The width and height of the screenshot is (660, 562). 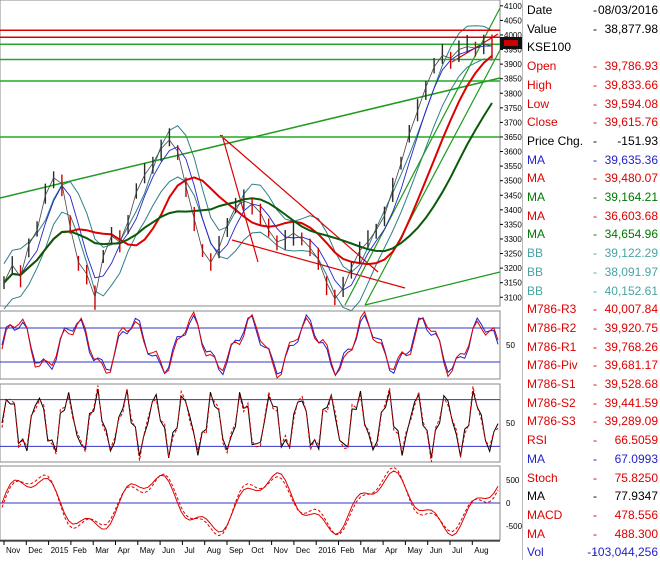 What do you see at coordinates (537, 440) in the screenshot?
I see `info-label: RSI` at bounding box center [537, 440].